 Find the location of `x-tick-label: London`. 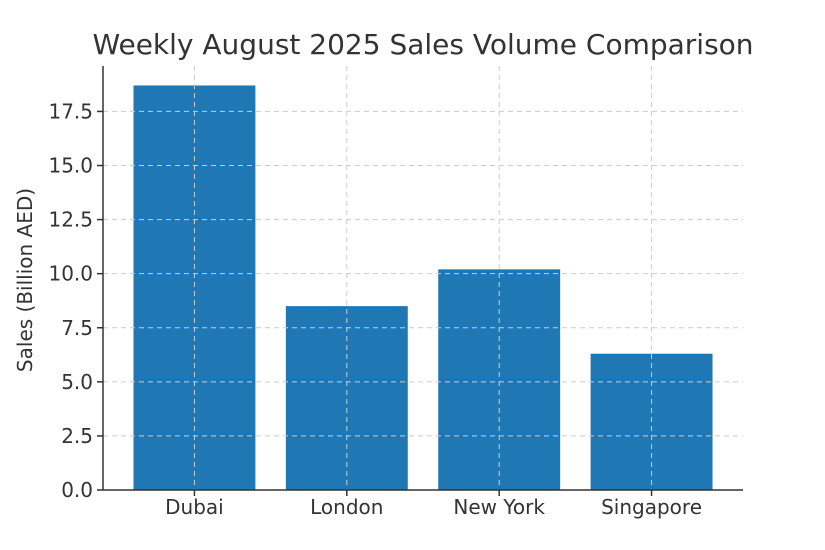

x-tick-label: London is located at coordinates (346, 507).